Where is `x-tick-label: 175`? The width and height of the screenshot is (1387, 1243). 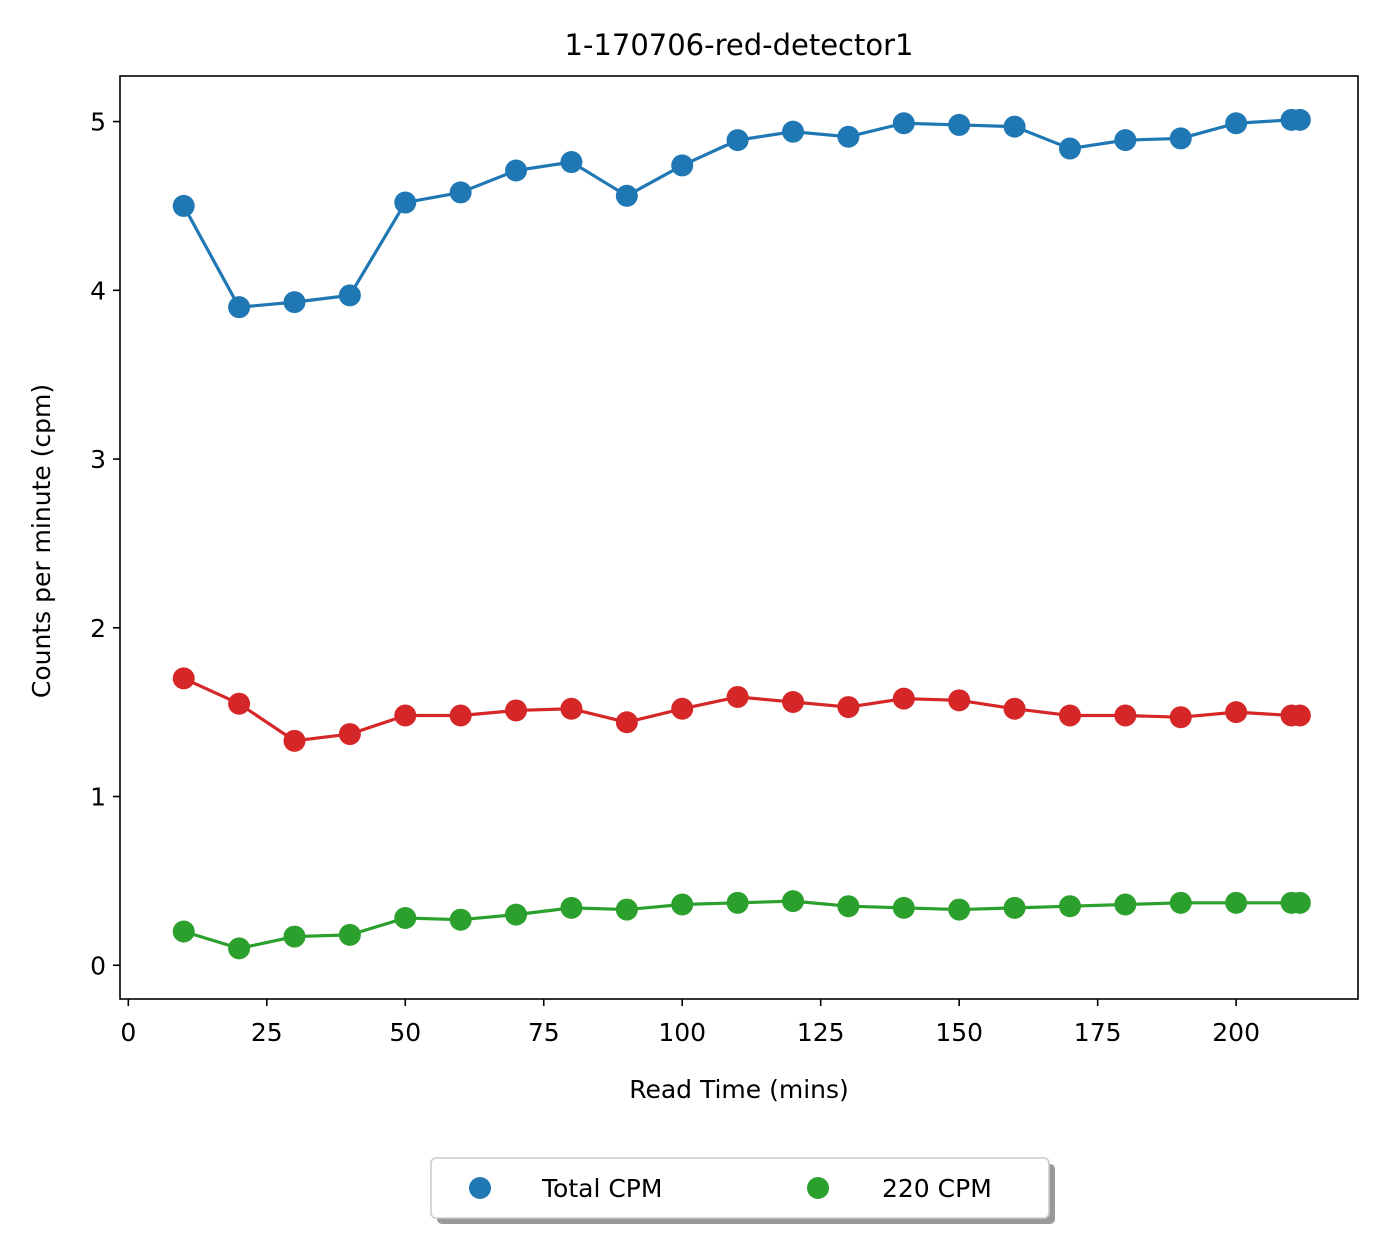 x-tick-label: 175 is located at coordinates (1098, 1032).